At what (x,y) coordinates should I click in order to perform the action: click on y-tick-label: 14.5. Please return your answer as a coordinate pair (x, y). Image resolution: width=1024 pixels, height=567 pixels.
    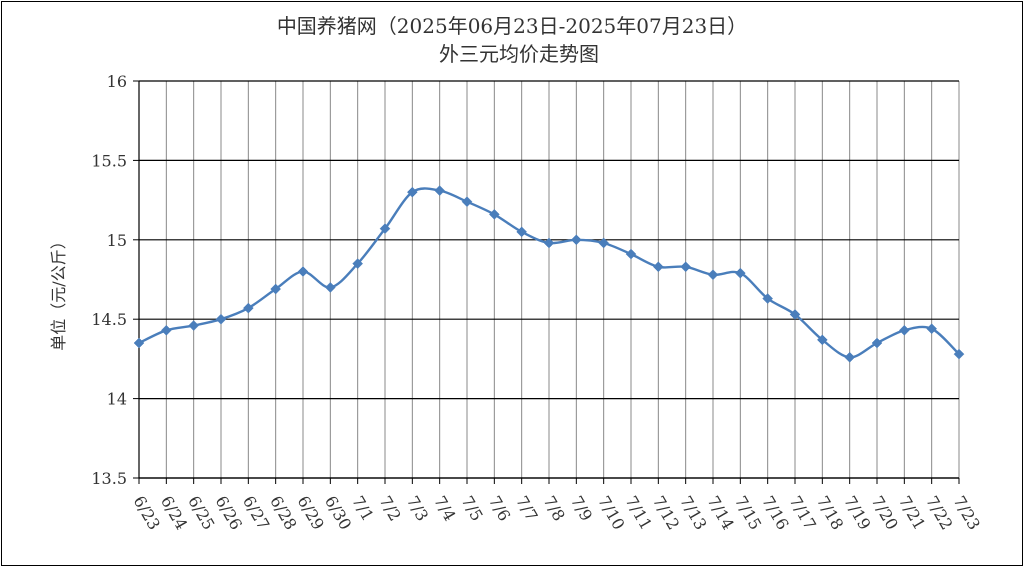
    Looking at the image, I should click on (109, 319).